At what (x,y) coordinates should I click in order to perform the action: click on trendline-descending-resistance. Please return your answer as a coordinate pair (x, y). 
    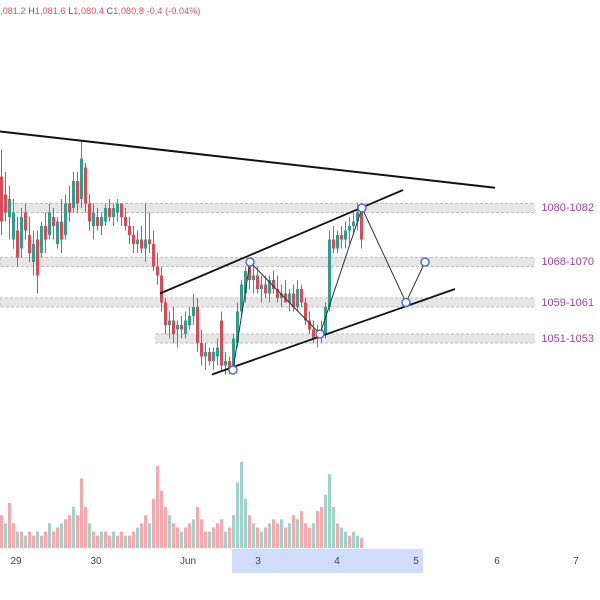
    Looking at the image, I should click on (248, 159).